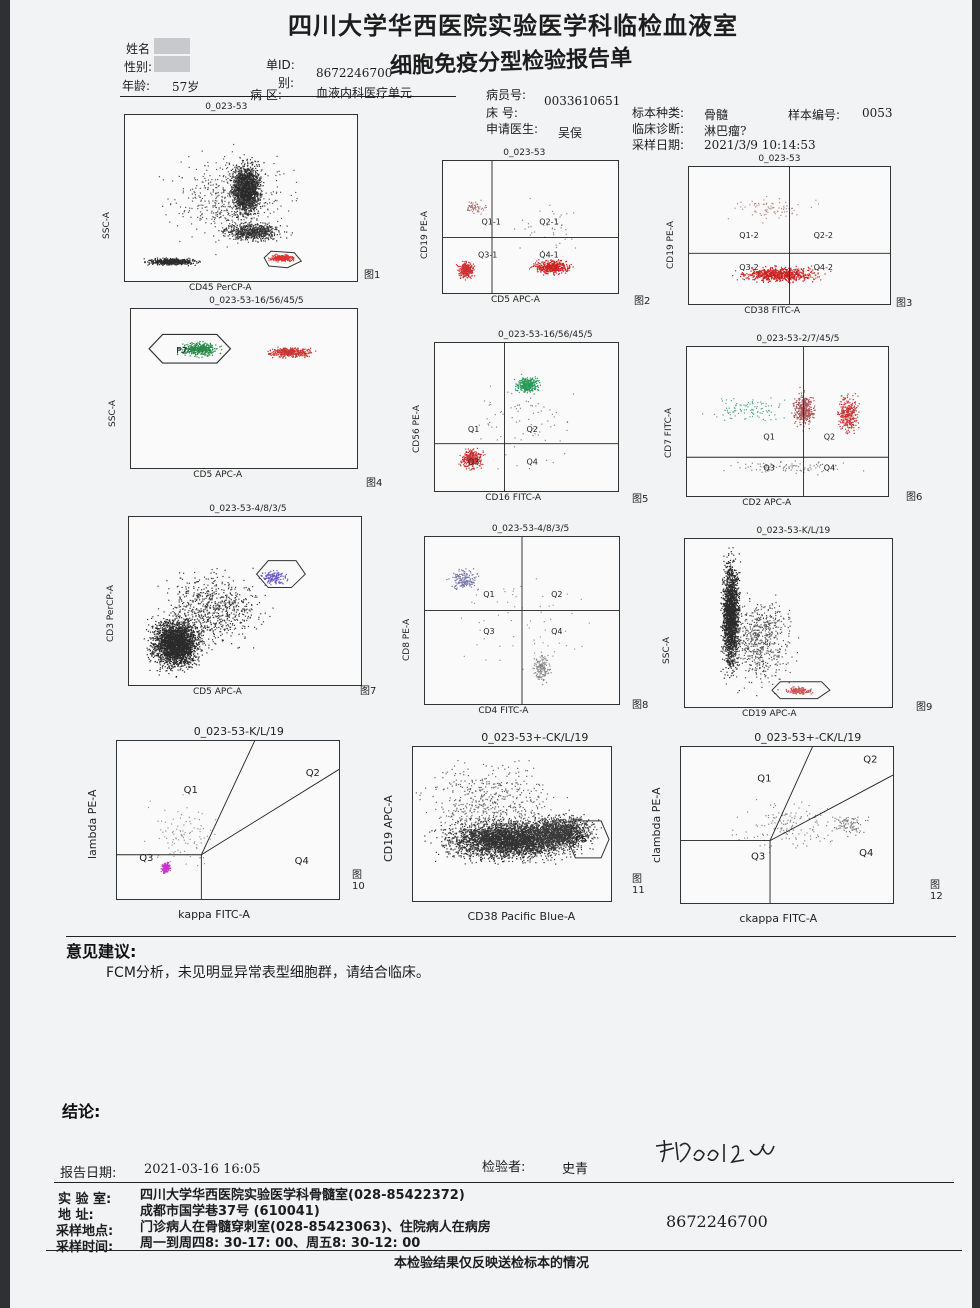 This screenshot has height=1308, width=980. What do you see at coordinates (202, 1169) in the screenshot?
I see `report-date-value: 2021-03-16 16:05` at bounding box center [202, 1169].